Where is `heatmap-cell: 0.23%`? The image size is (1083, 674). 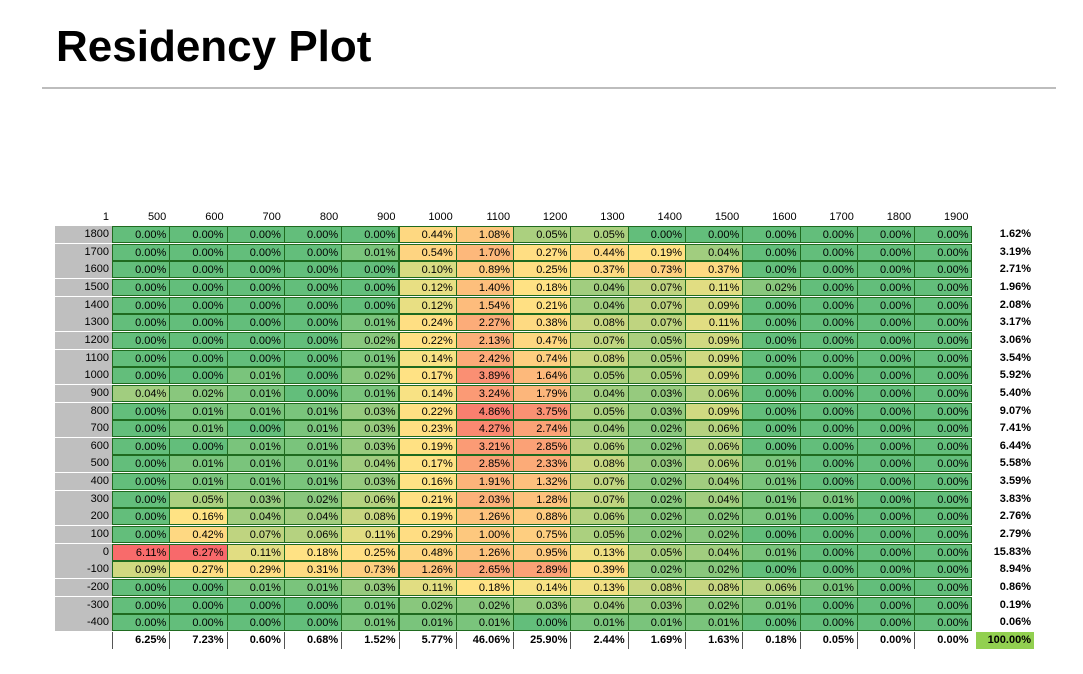
heatmap-cell: 0.23% is located at coordinates (427, 429).